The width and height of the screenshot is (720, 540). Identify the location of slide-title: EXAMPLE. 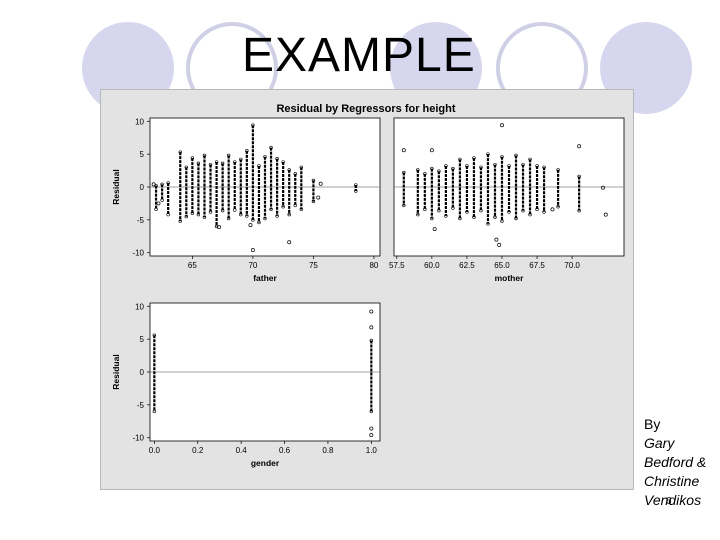
(359, 55).